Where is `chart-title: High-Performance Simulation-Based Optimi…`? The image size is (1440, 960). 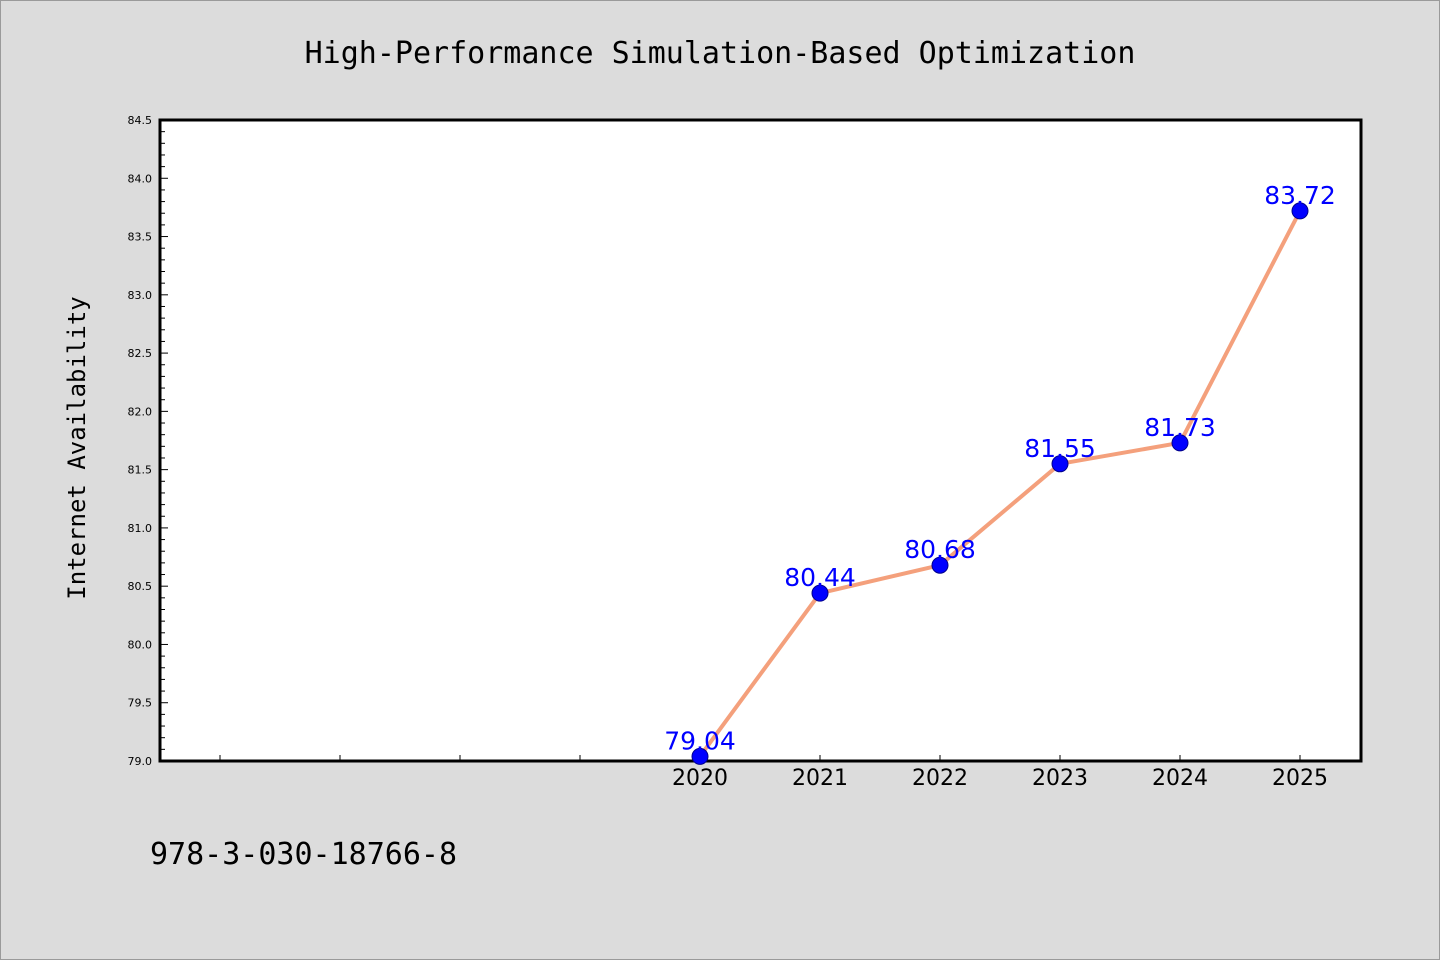 chart-title: High-Performance Simulation-Based Optimi… is located at coordinates (720, 53).